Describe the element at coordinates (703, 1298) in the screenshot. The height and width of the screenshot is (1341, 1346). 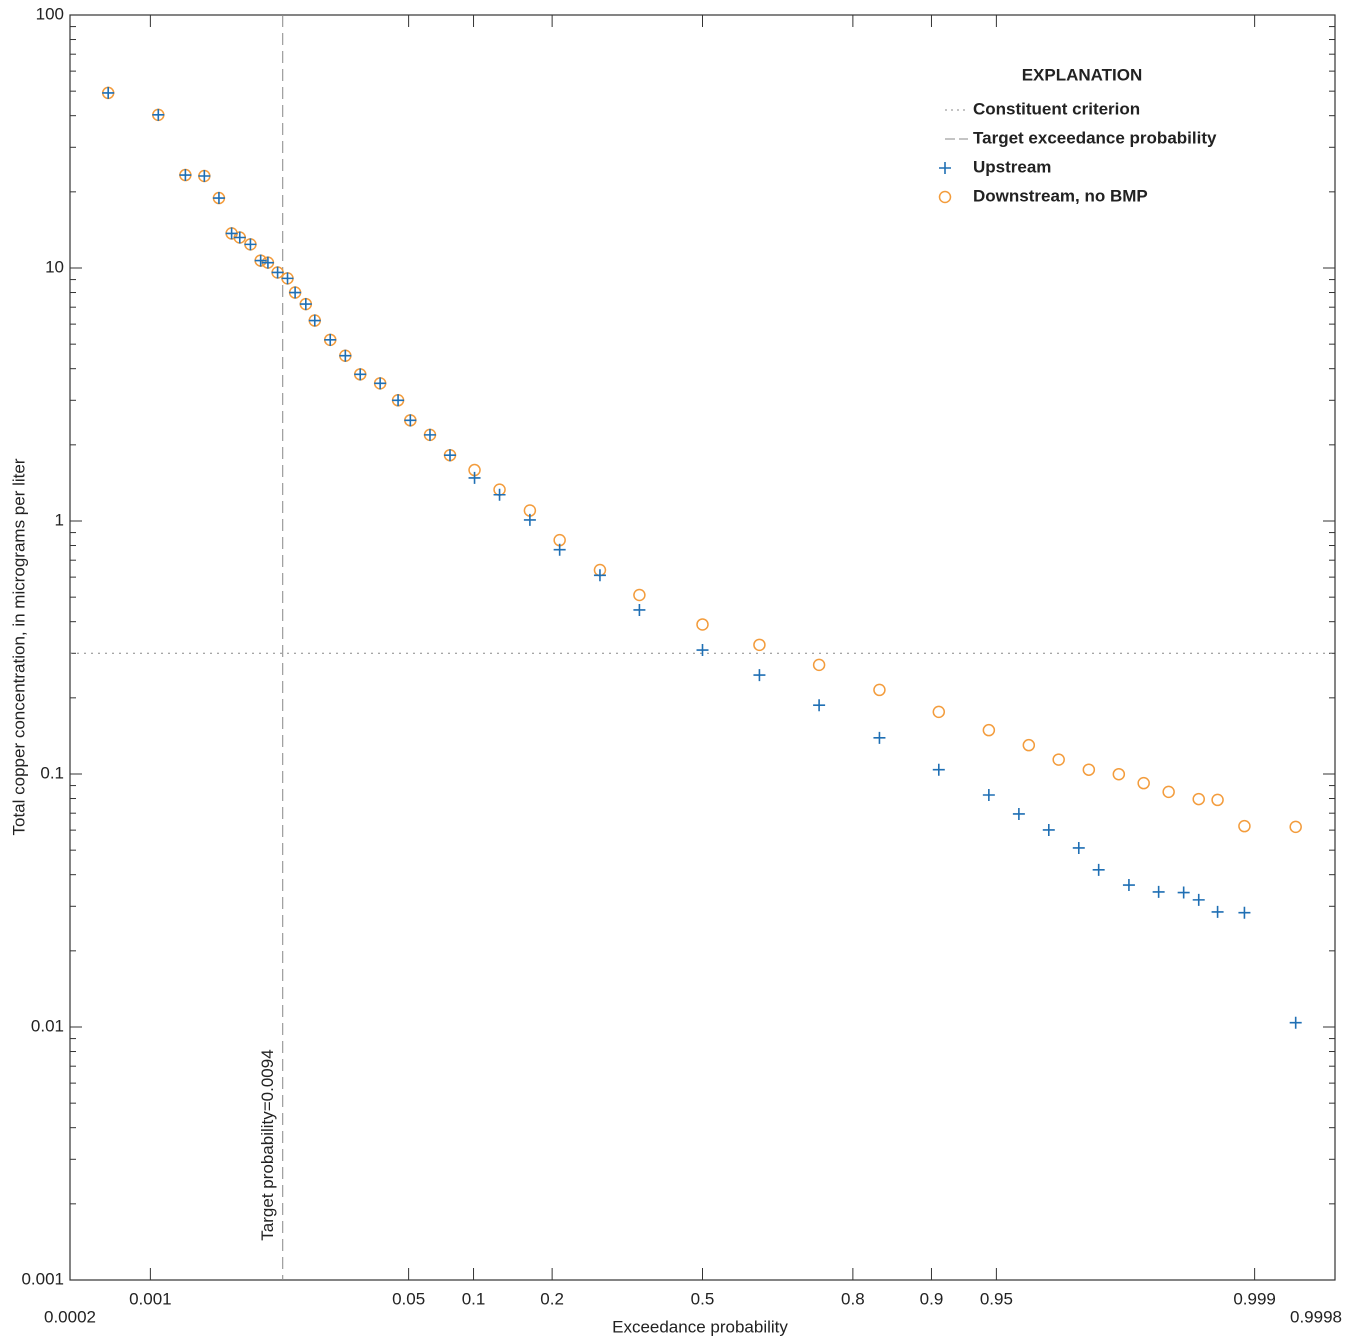
I see `x-tick-label: 0.5` at that location.